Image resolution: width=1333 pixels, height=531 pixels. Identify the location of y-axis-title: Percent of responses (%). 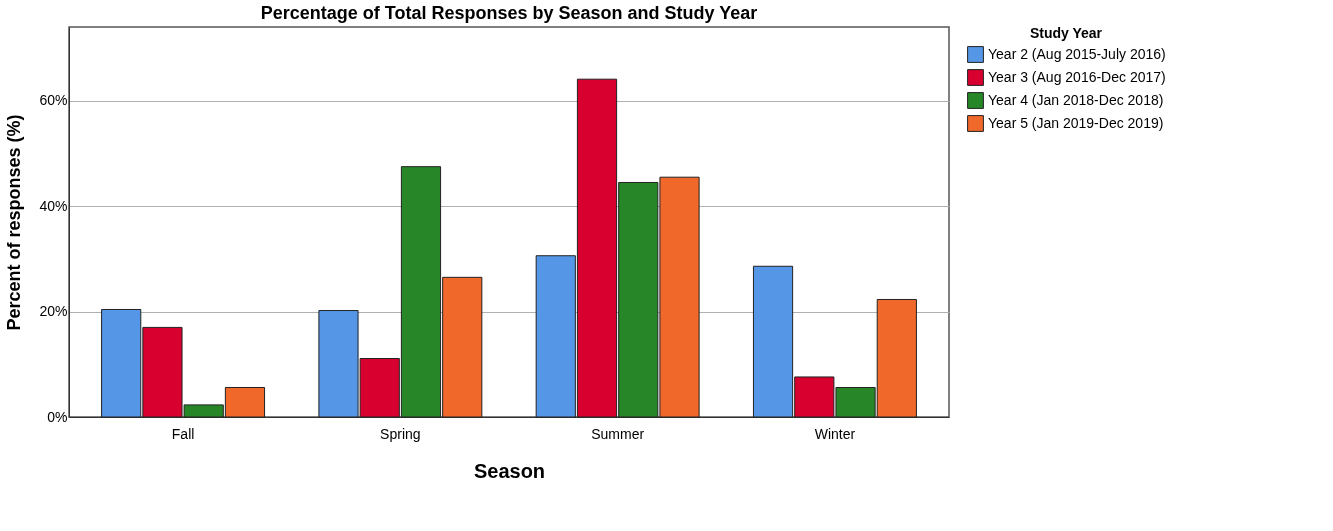
(14, 222).